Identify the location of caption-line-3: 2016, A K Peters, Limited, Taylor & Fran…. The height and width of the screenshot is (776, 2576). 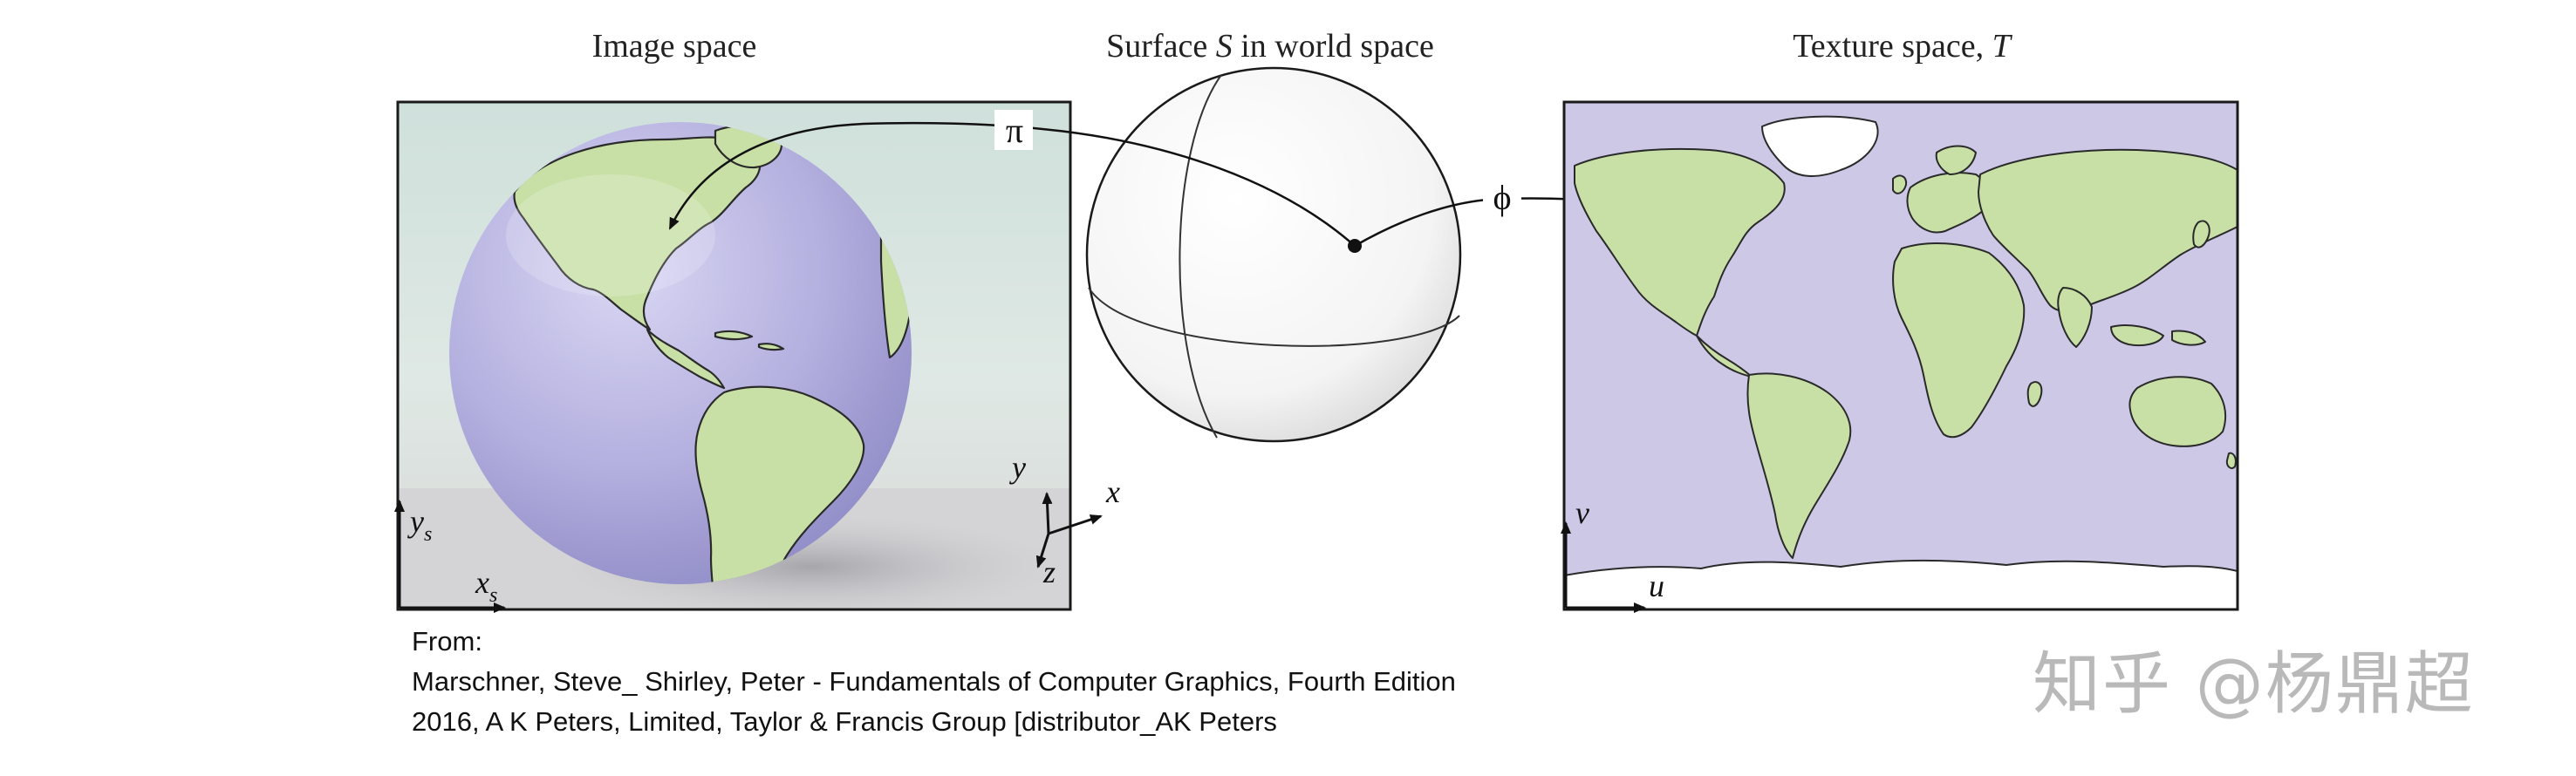
(844, 721).